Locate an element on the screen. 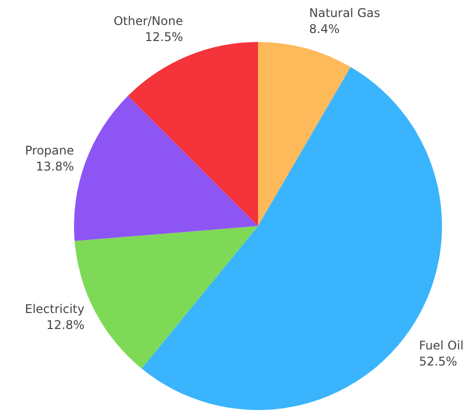 Image resolution: width=473 pixels, height=418 pixels. data-label: 12.8% is located at coordinates (65, 325).